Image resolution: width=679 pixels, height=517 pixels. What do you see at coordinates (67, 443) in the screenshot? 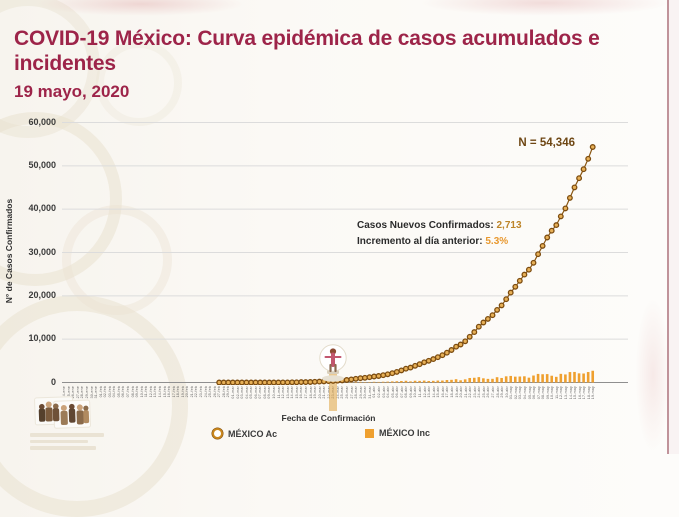
I see `footer-watermark-lines` at bounding box center [67, 443].